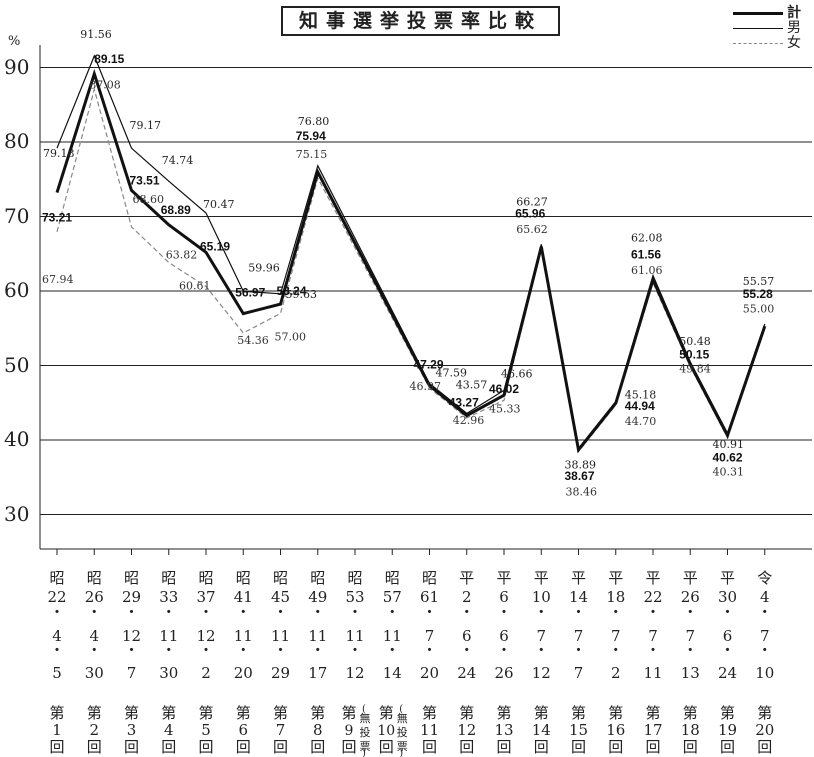 The image size is (814, 757). Describe the element at coordinates (14, 41) in the screenshot. I see `y-axis-label: %` at that location.